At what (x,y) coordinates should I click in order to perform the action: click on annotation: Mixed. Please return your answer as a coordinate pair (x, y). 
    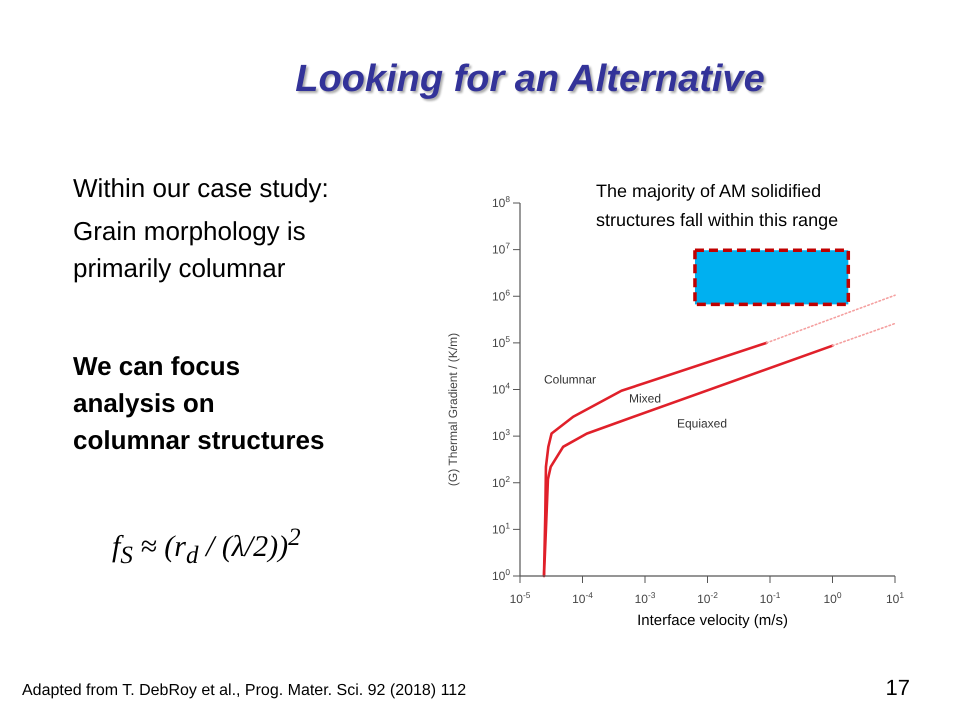
    Looking at the image, I should click on (645, 399).